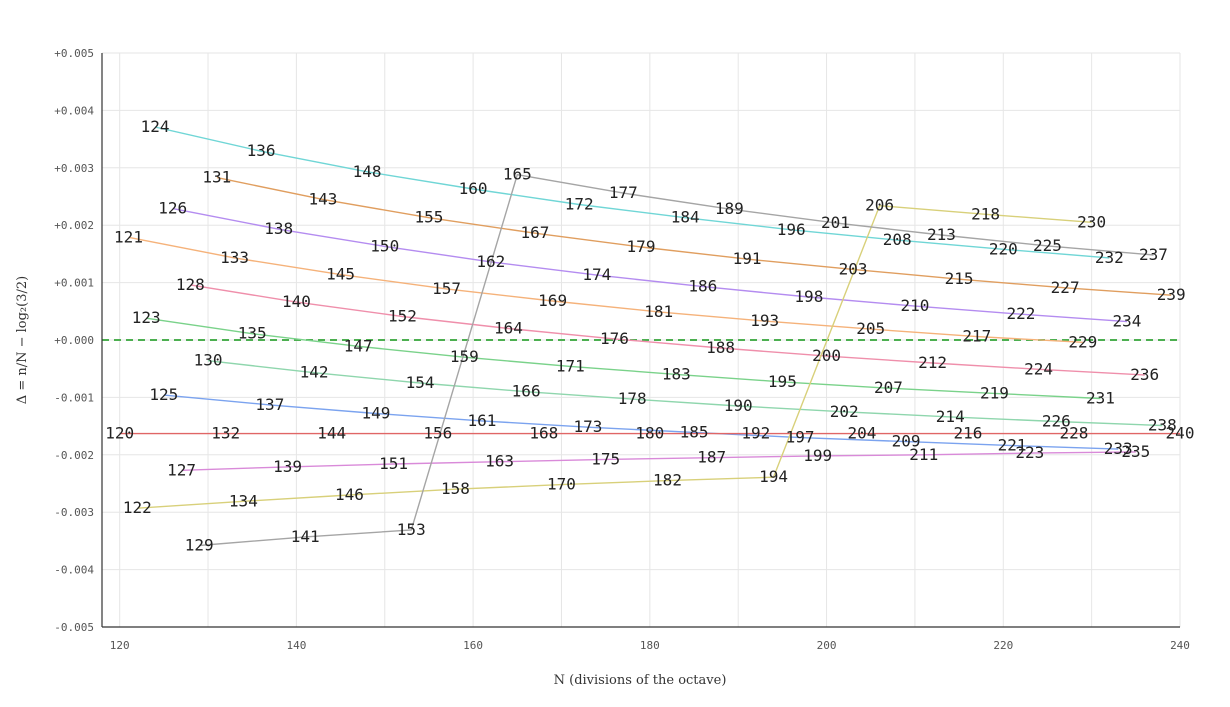  Describe the element at coordinates (1171, 294) in the screenshot. I see `point-label: 239` at that location.